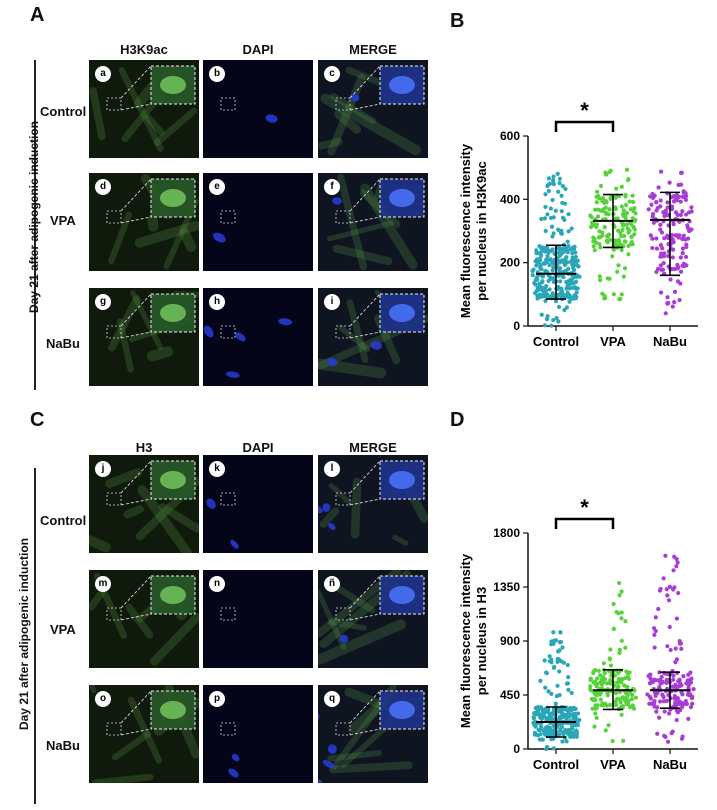 The height and width of the screenshot is (810, 717). What do you see at coordinates (217, 187) in the screenshot?
I see `tile-letter: e` at bounding box center [217, 187].